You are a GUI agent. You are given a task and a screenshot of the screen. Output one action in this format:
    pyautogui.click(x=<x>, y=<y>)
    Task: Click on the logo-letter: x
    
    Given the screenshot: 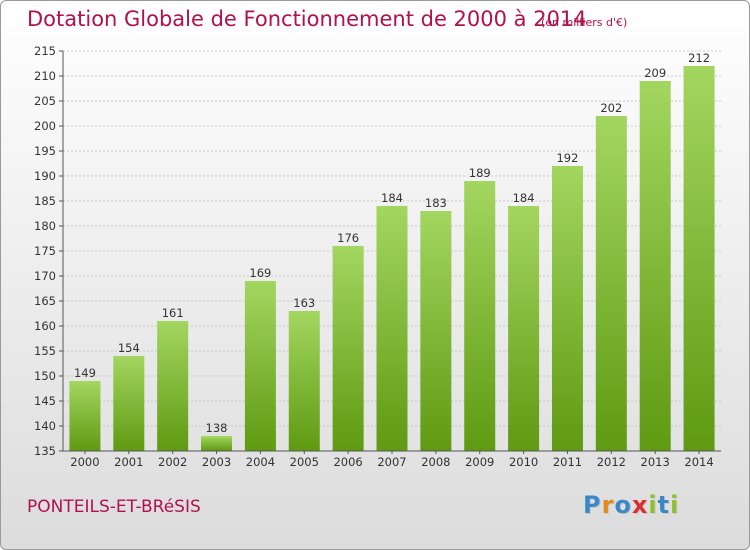 What is the action you would take?
    pyautogui.click(x=640, y=505)
    